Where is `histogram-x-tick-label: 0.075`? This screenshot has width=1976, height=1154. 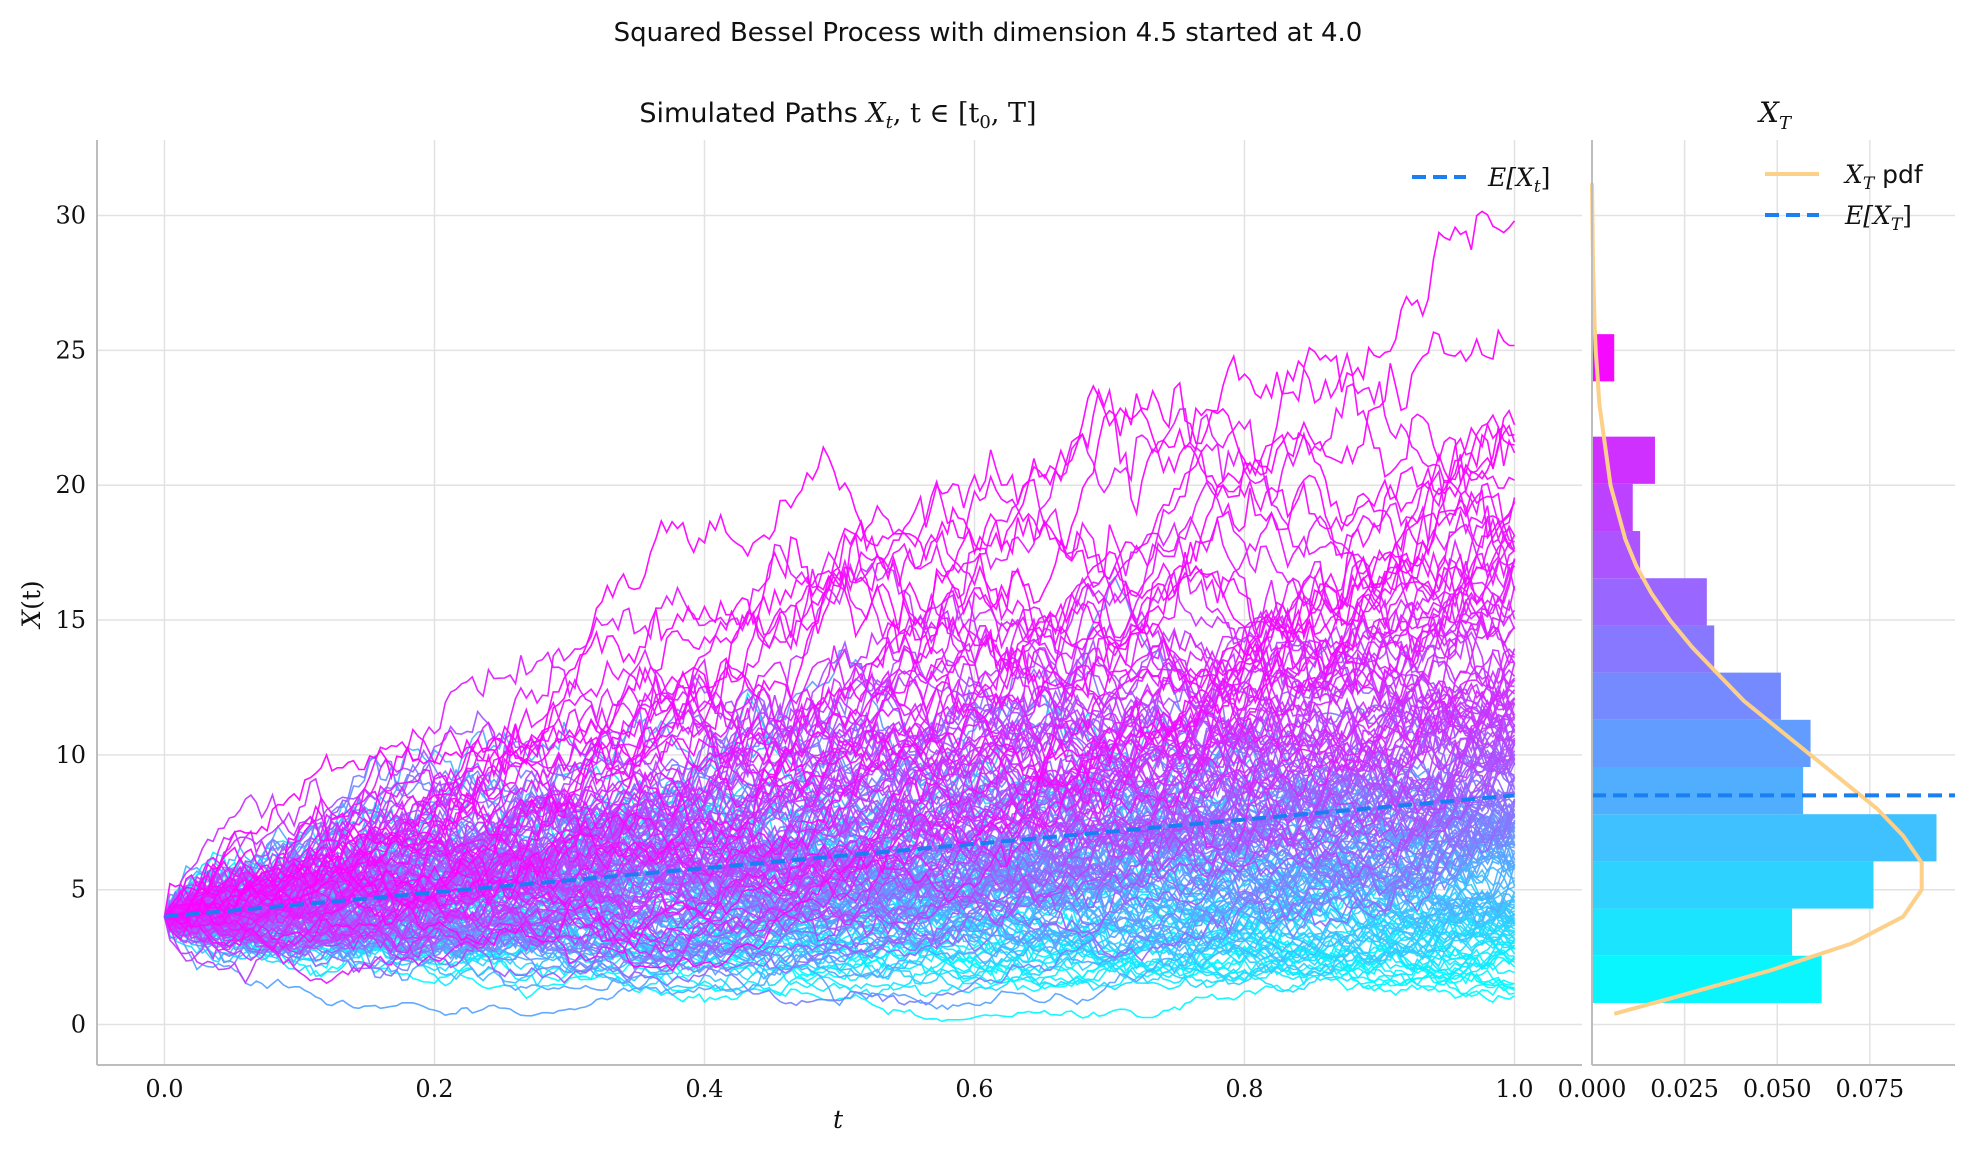 histogram-x-tick-label: 0.075 is located at coordinates (1869, 1089).